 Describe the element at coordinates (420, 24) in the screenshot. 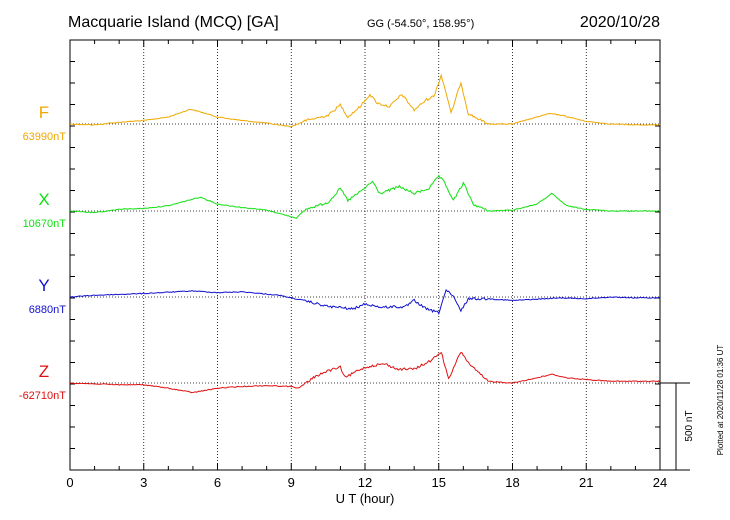

I see `coordinates-label: GG (-54.50°, 158.95°)` at that location.